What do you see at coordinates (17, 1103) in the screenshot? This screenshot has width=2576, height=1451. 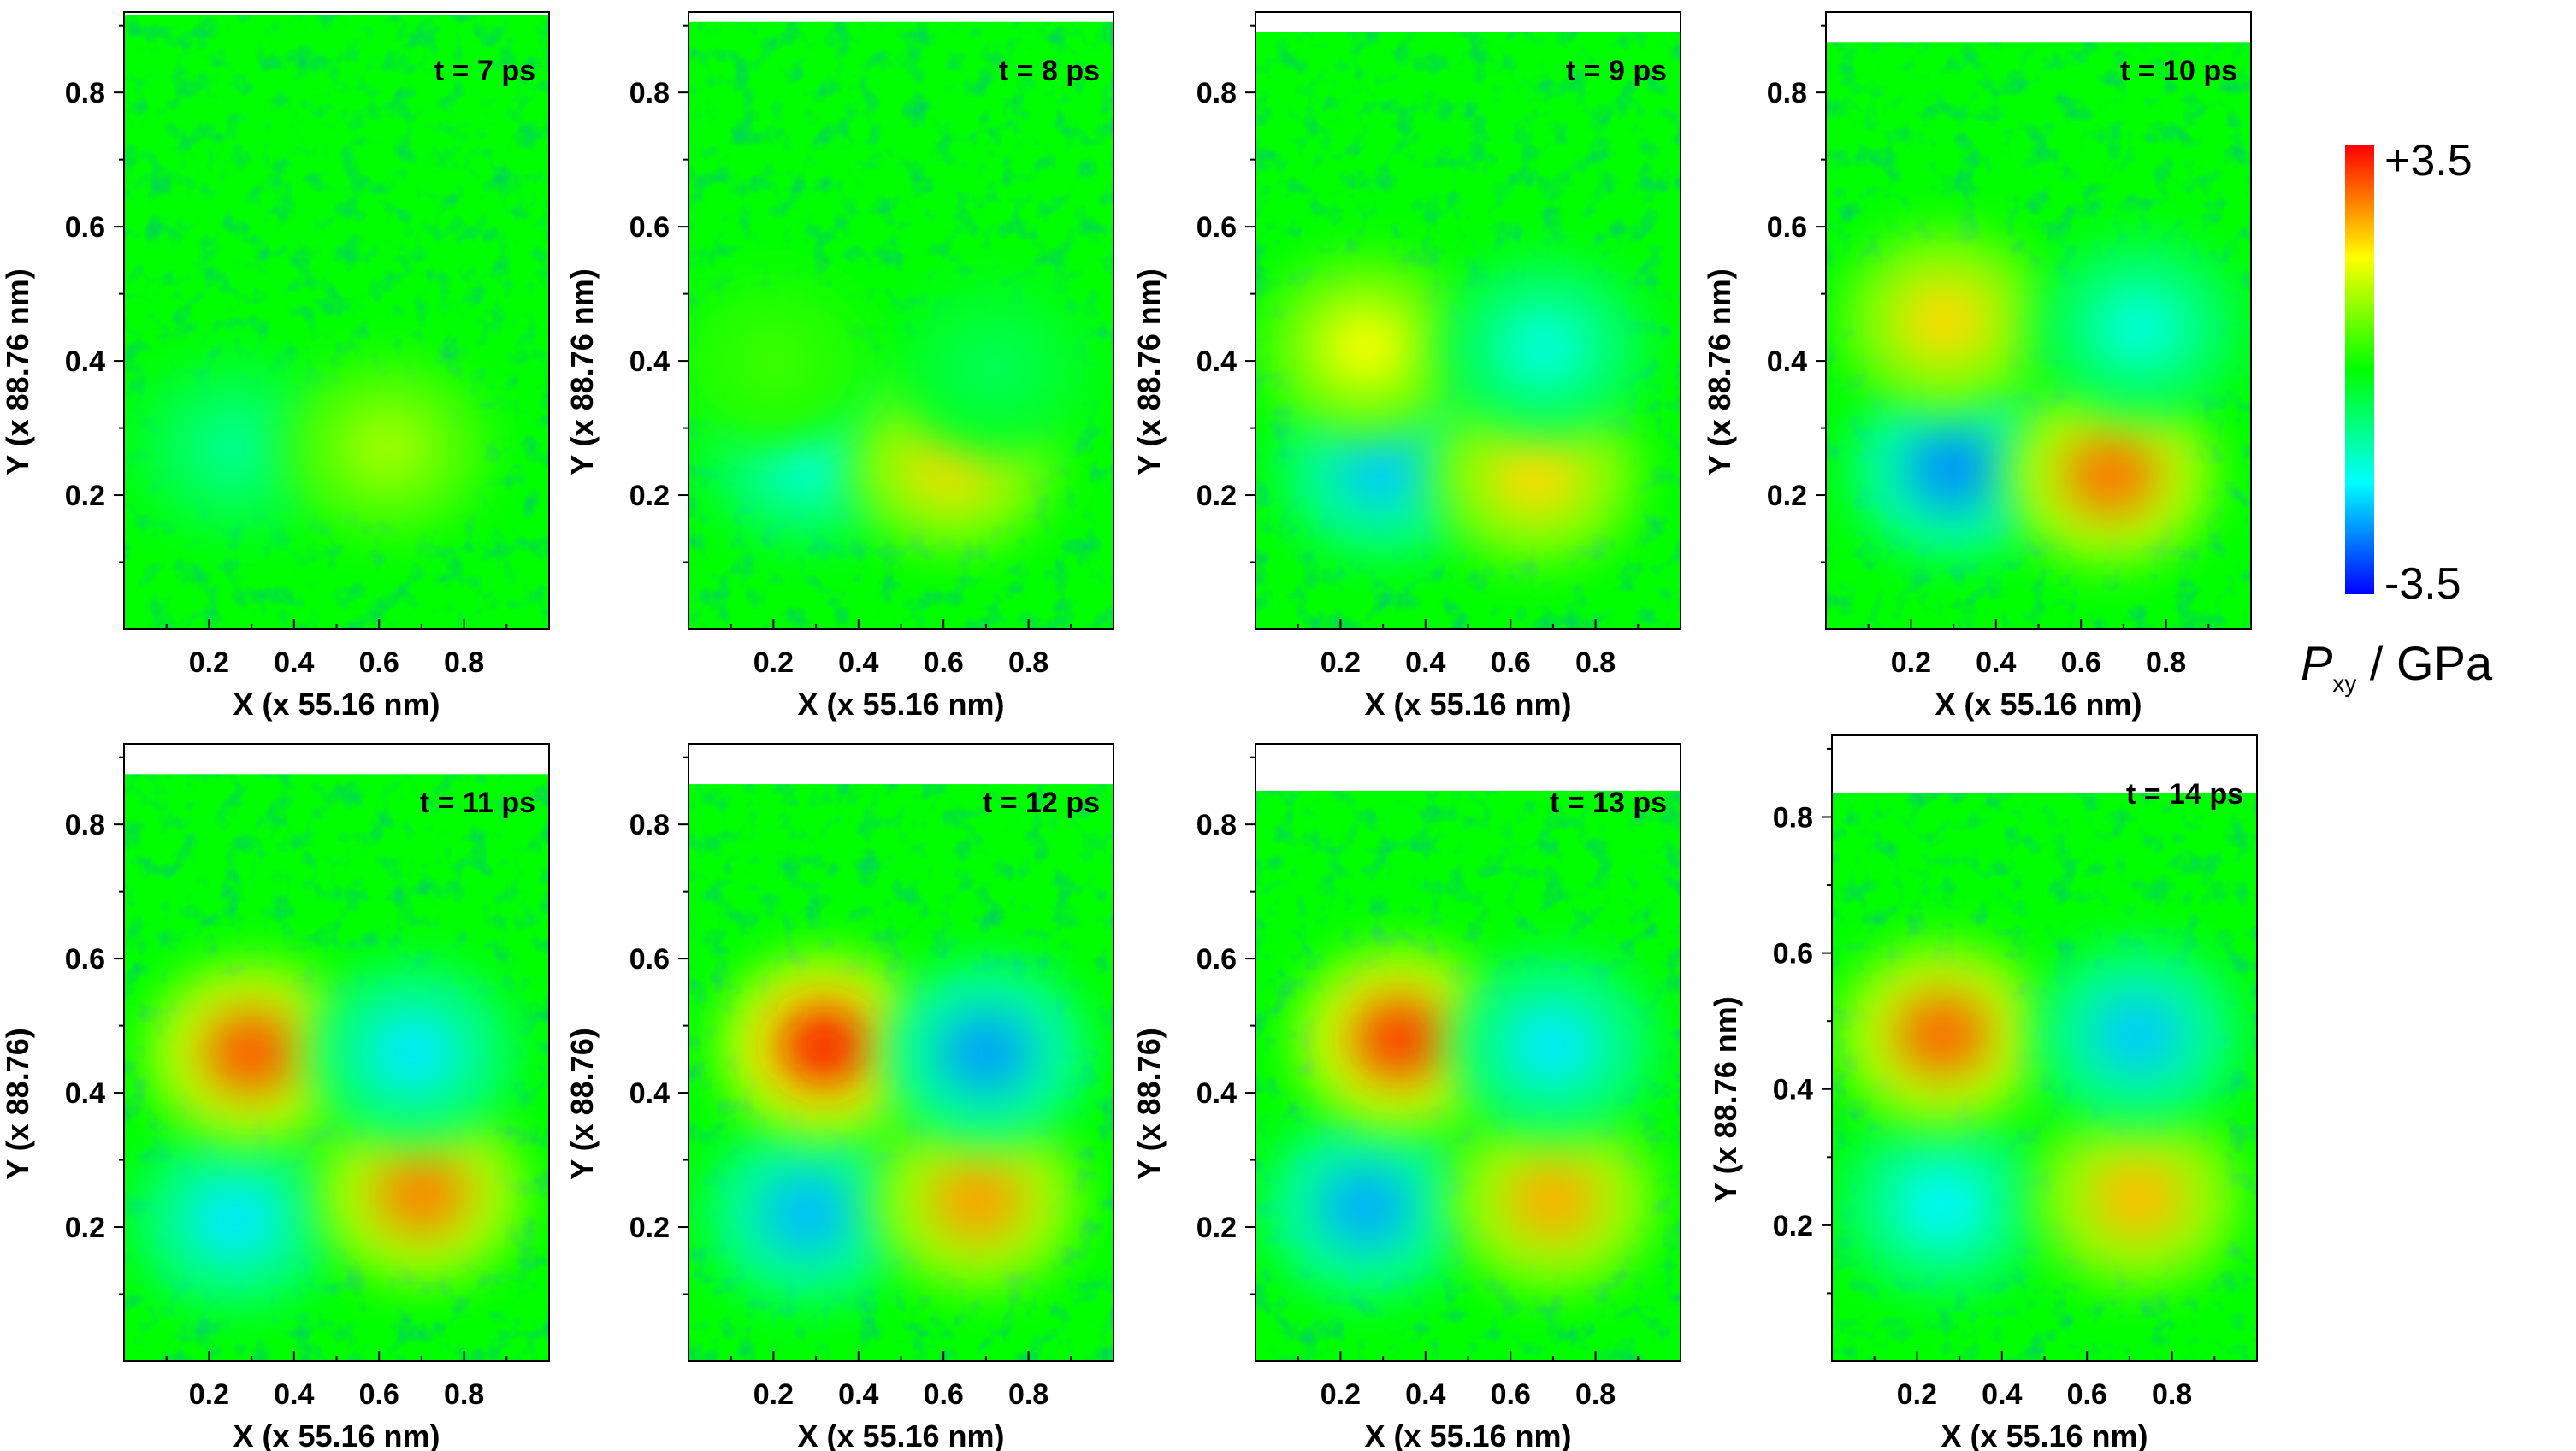 I see `y-axis-title: Y (x 88.76)` at bounding box center [17, 1103].